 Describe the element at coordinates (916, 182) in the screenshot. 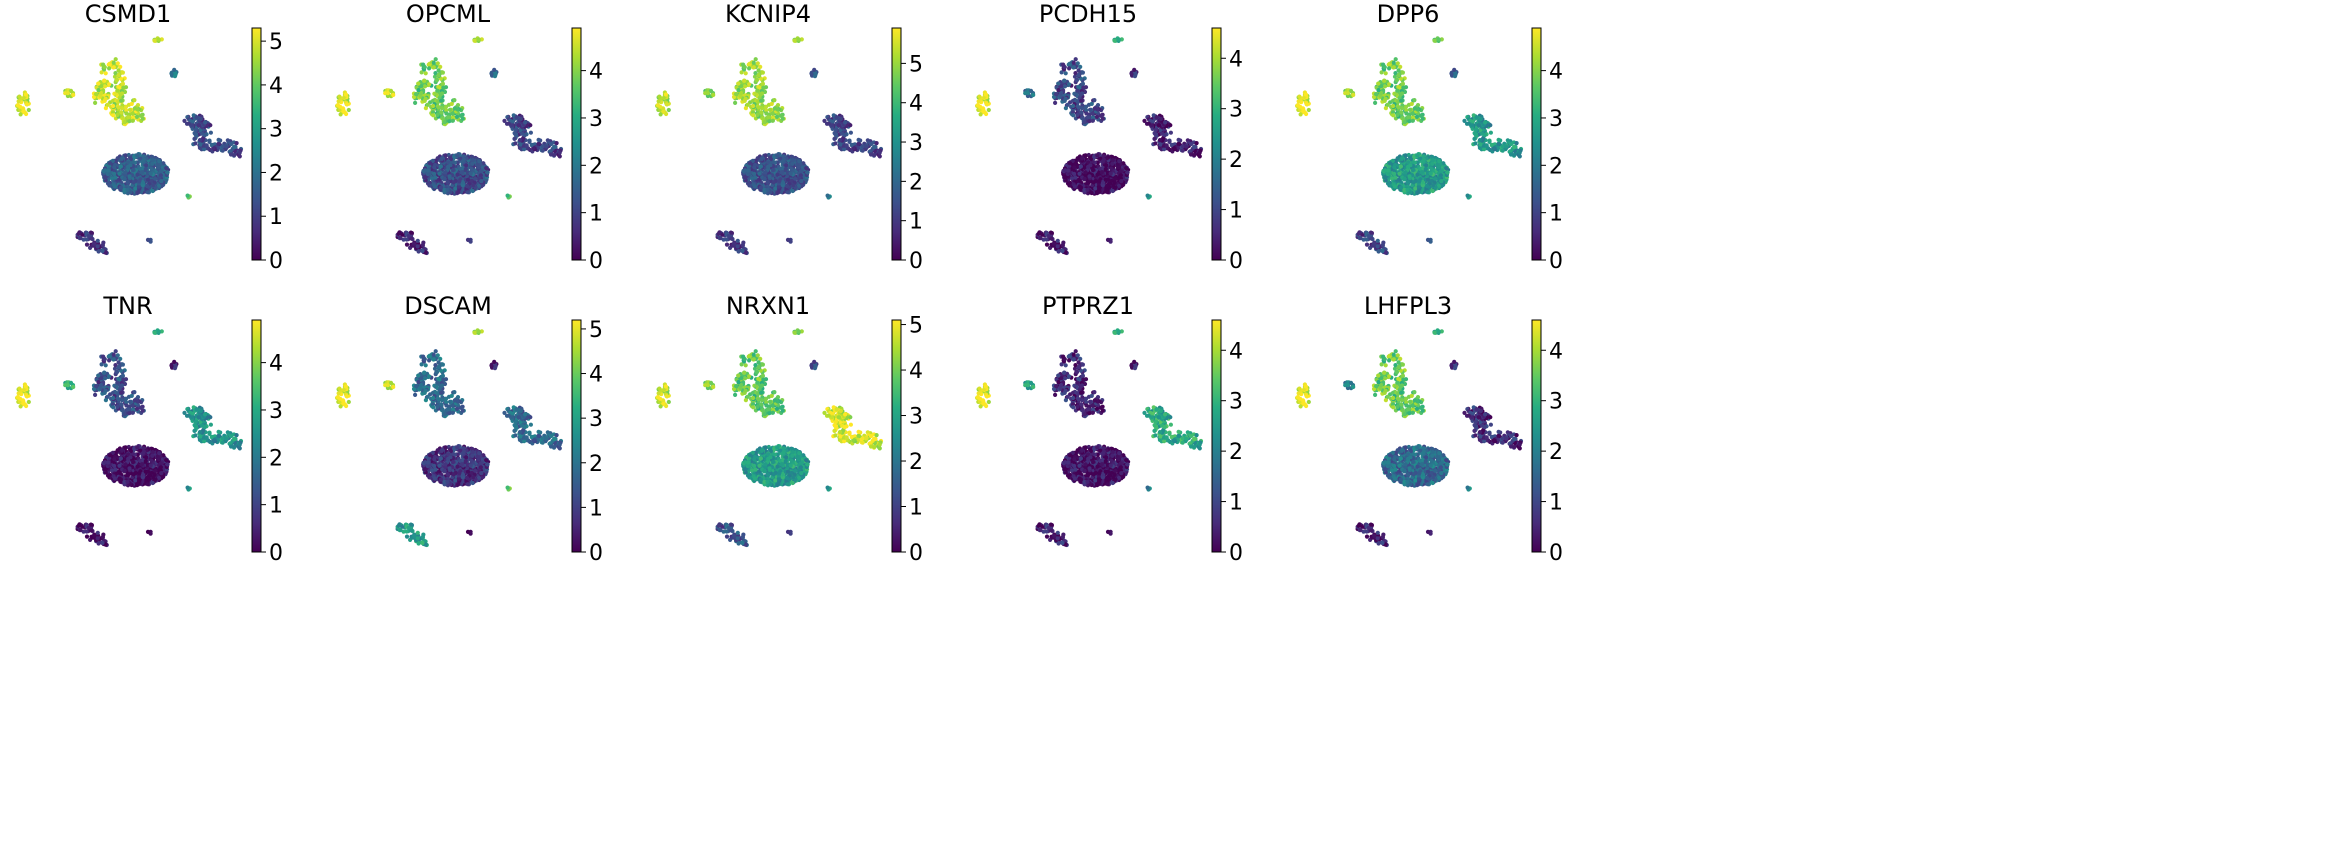

I see `colorbar-tick-label: 2` at that location.